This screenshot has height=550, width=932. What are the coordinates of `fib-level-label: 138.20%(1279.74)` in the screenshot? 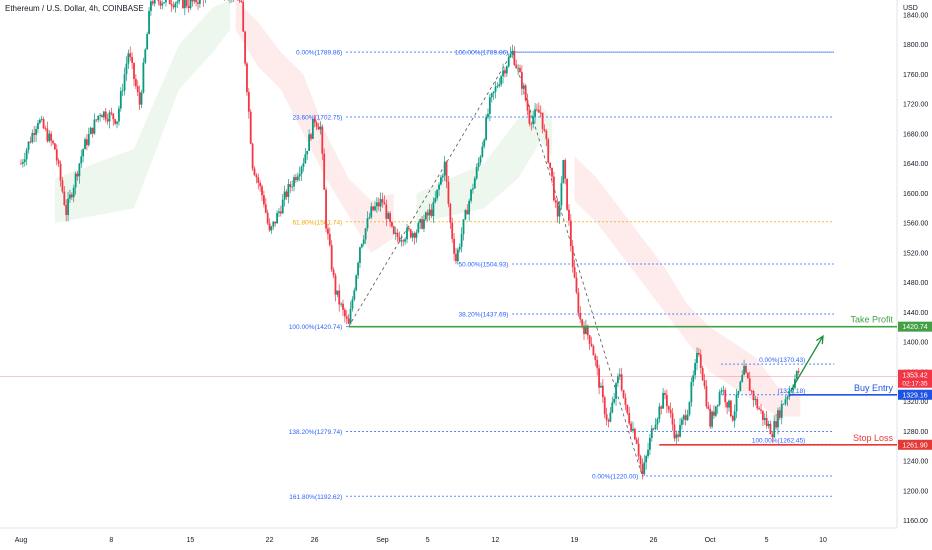 It's located at (316, 432).